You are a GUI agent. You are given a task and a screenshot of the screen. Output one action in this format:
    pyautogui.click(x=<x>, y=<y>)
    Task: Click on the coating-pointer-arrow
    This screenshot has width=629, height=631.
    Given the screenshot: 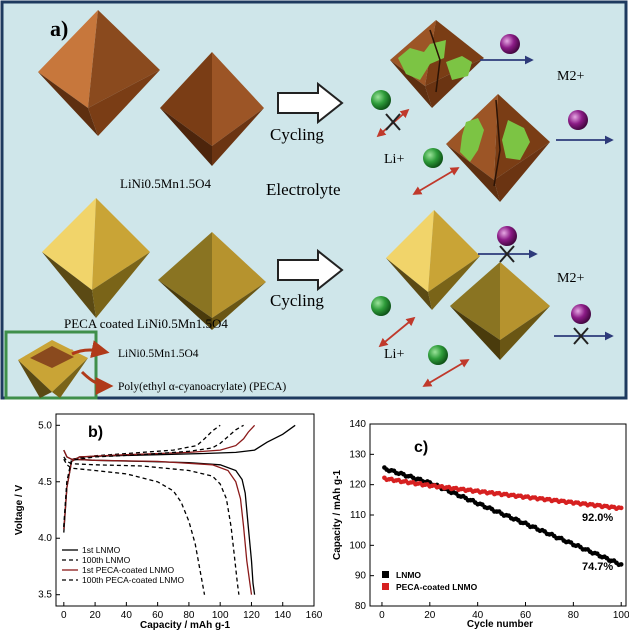 What is the action you would take?
    pyautogui.click(x=97, y=382)
    